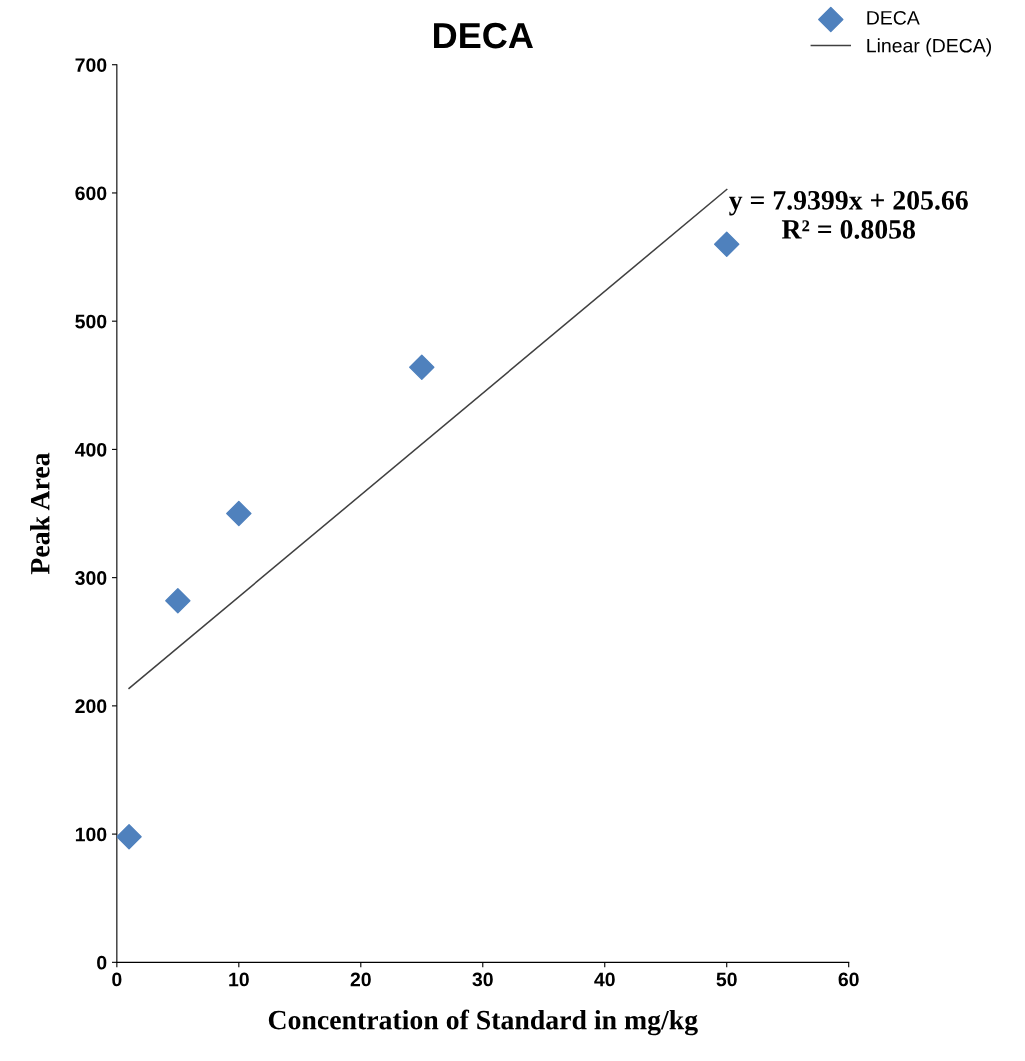 This screenshot has height=1061, width=1025. I want to click on legend-label: Linear (DECA), so click(929, 47).